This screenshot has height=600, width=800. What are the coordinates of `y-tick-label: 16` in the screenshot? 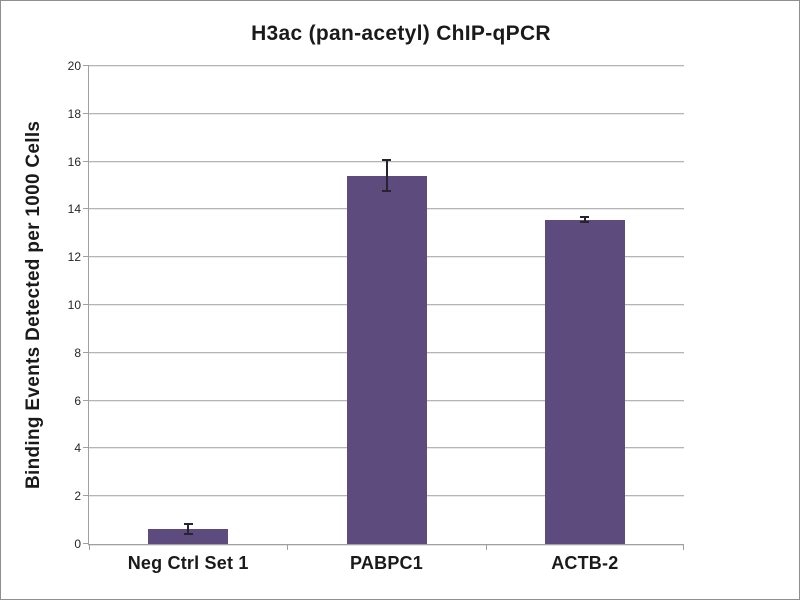 It's located at (74, 161).